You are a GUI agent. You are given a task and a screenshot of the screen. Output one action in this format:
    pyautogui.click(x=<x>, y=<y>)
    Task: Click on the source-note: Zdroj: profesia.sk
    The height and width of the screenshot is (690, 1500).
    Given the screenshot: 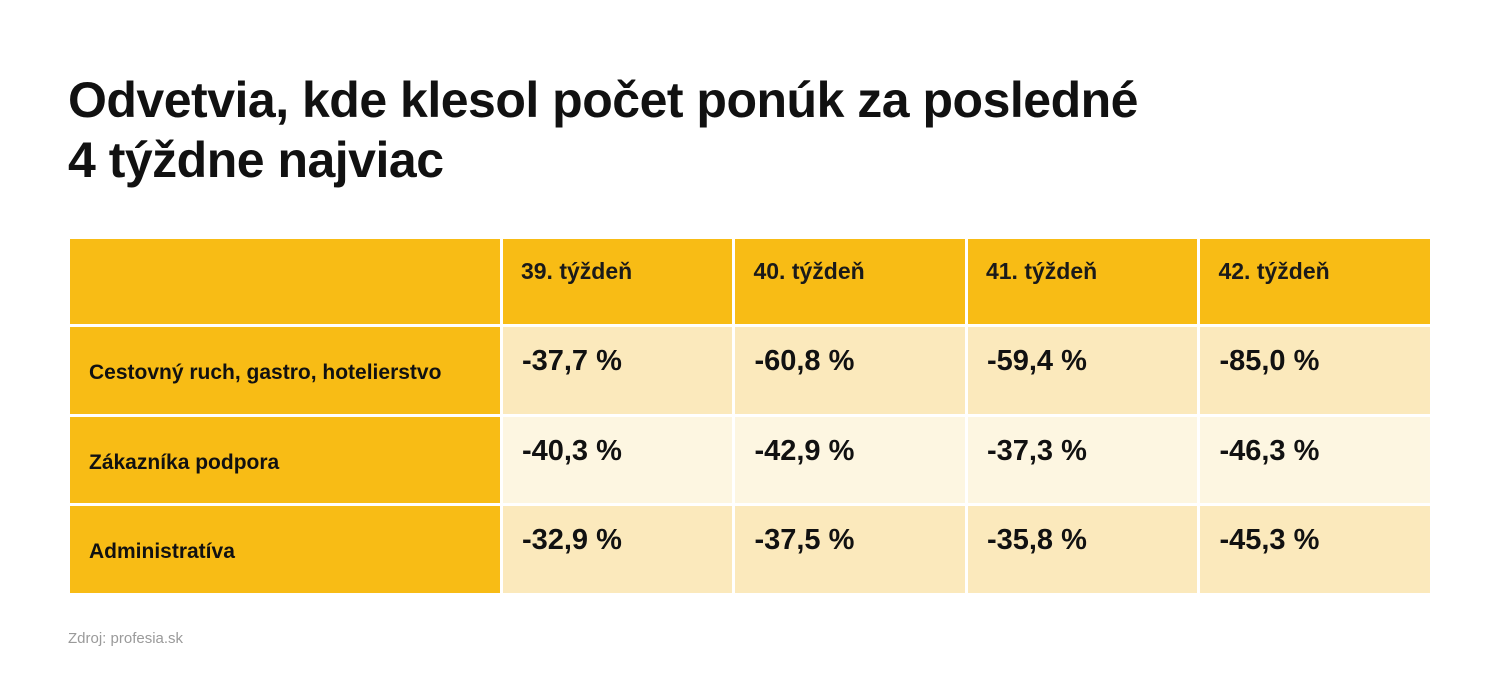 What is the action you would take?
    pyautogui.click(x=126, y=638)
    